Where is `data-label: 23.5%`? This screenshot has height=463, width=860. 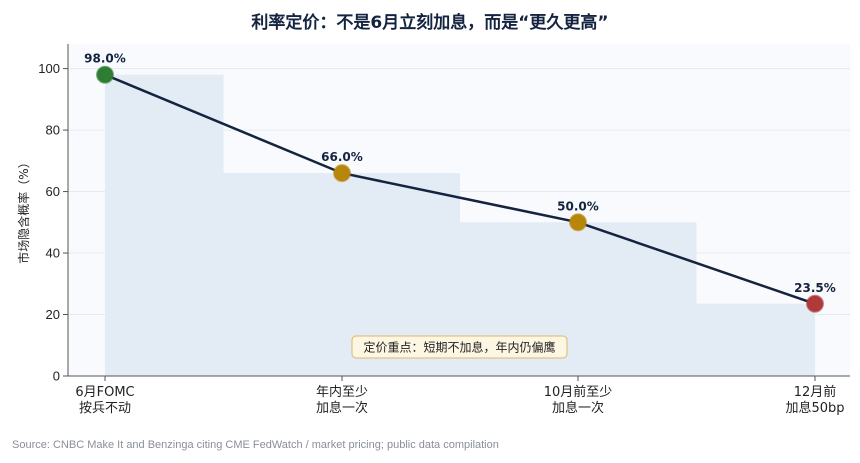
data-label: 23.5% is located at coordinates (815, 288).